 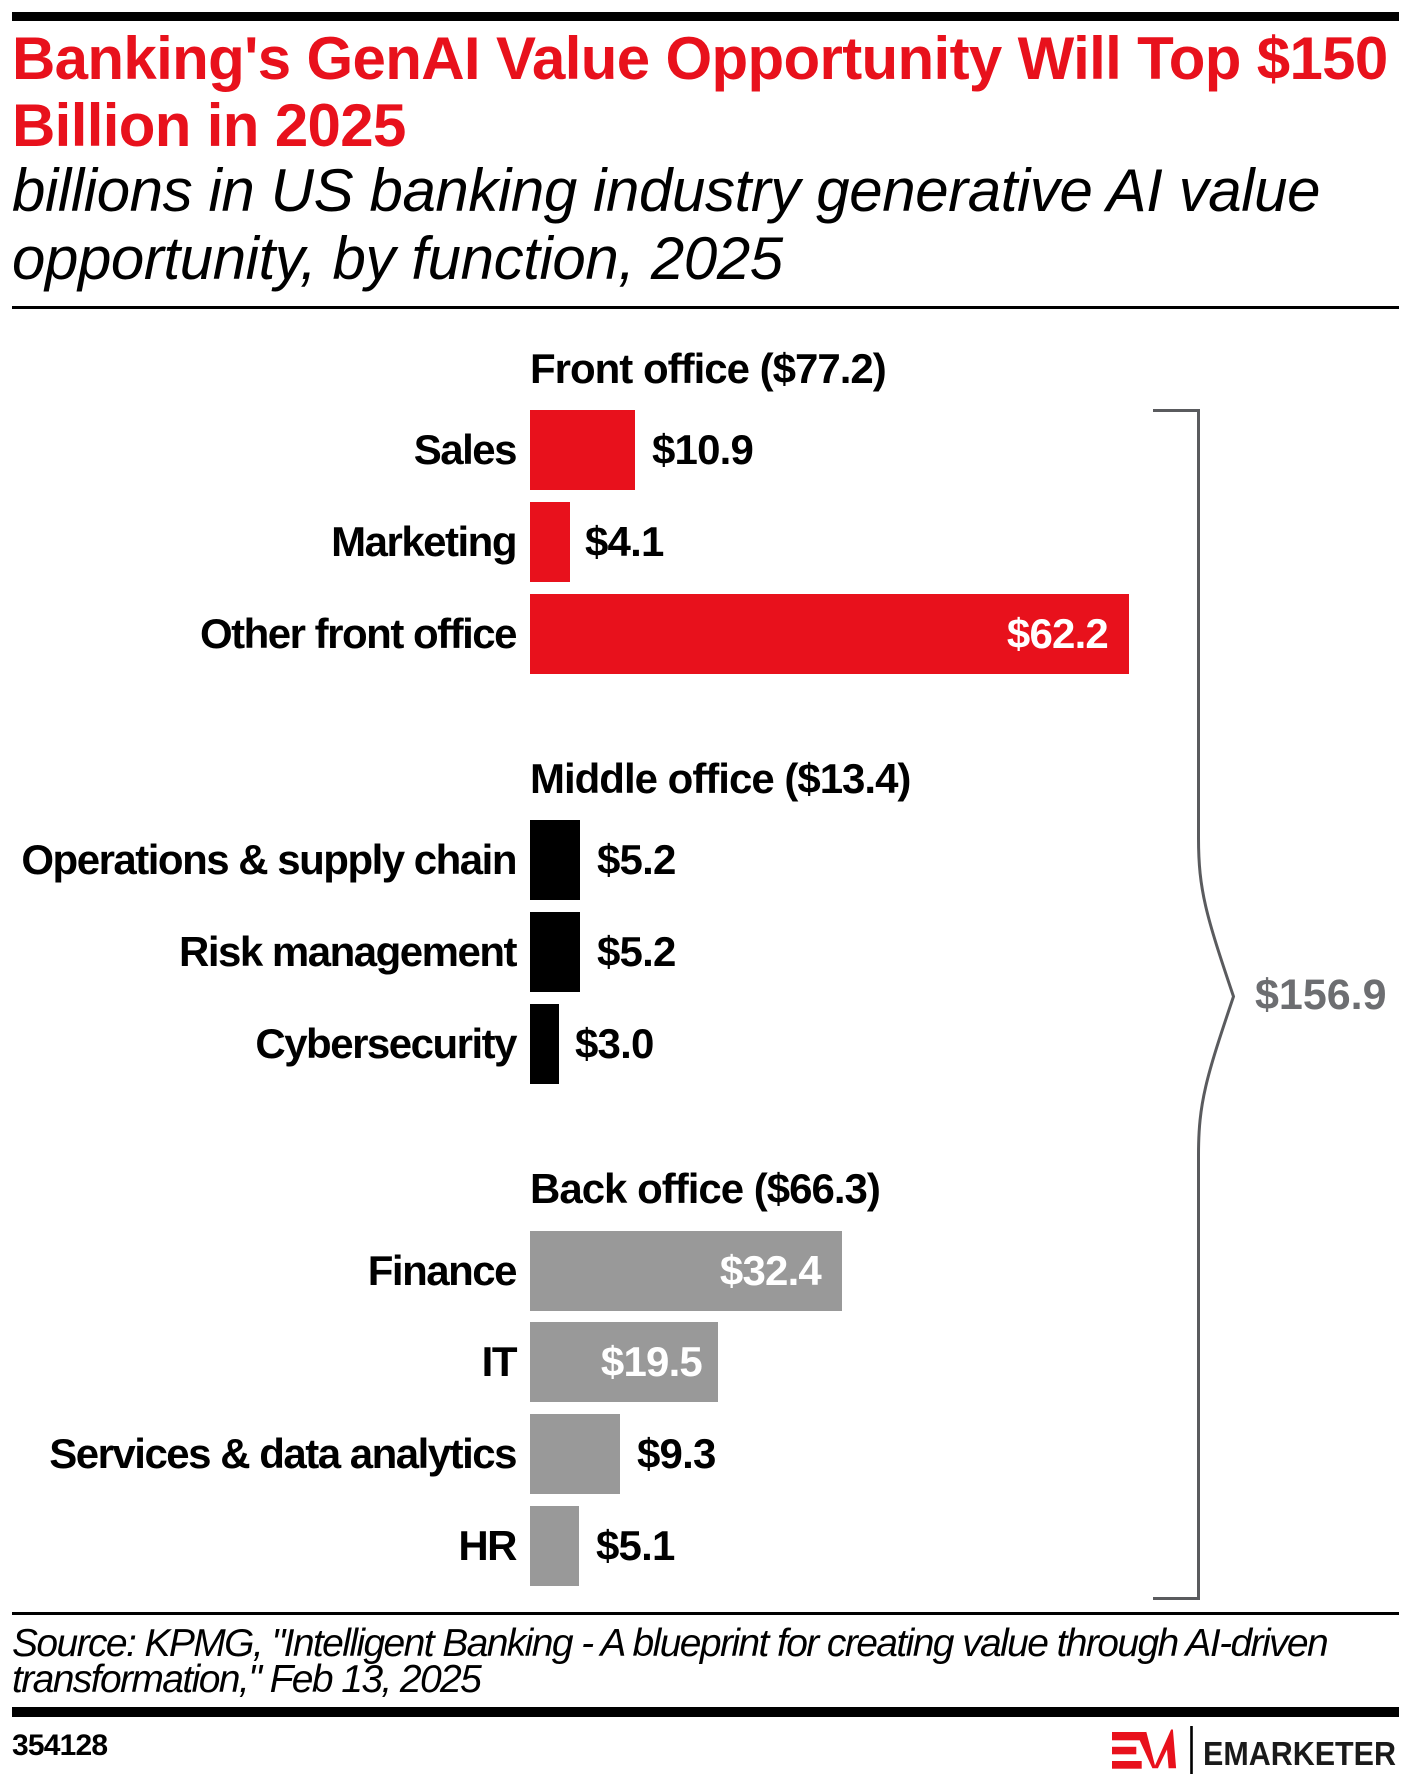 What do you see at coordinates (1299, 1753) in the screenshot?
I see `svg-text: EMARKETER` at bounding box center [1299, 1753].